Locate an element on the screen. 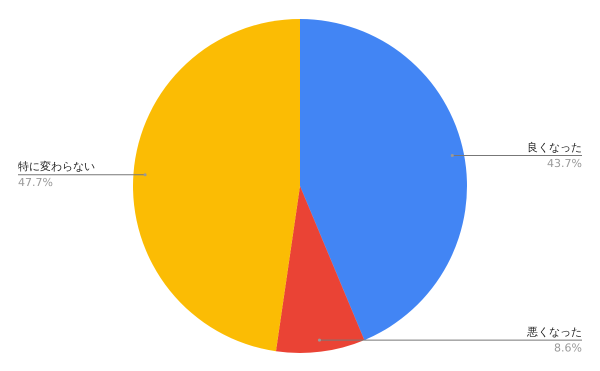  data-label: 43.7% is located at coordinates (564, 163).